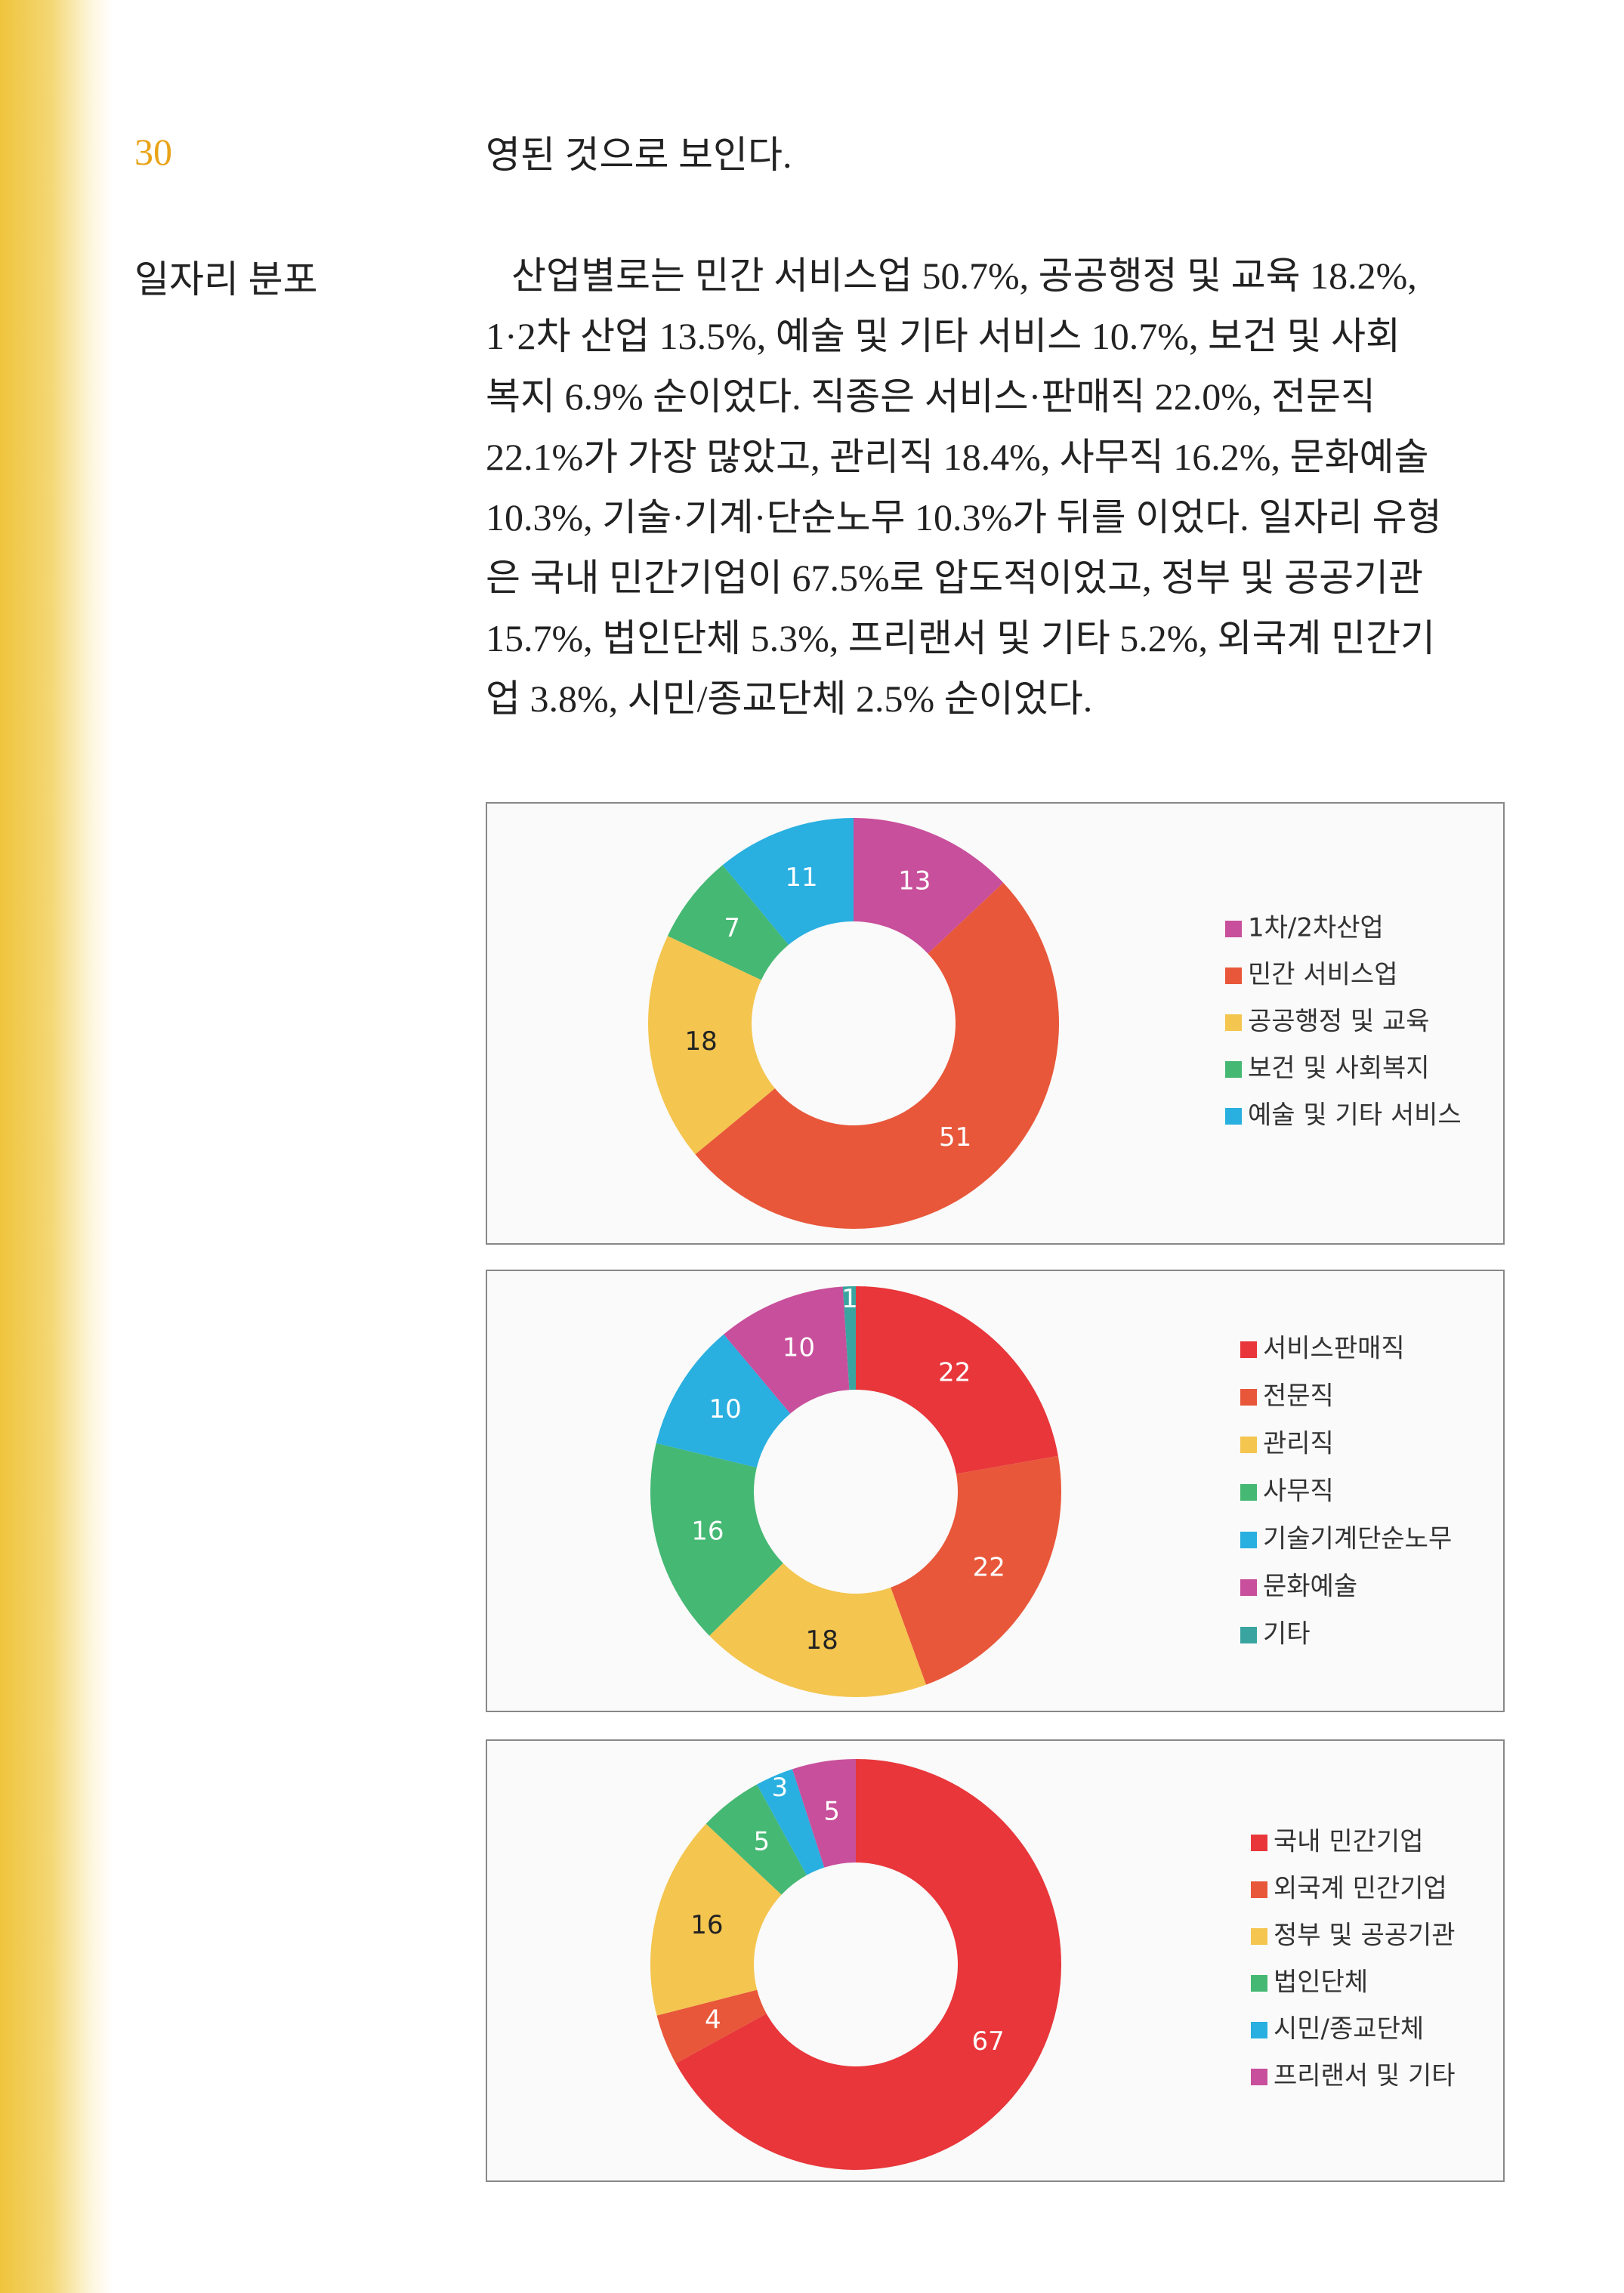 This screenshot has width=1624, height=2293. Describe the element at coordinates (1357, 1539) in the screenshot. I see `legend-label: 기술기계단순노무` at that location.